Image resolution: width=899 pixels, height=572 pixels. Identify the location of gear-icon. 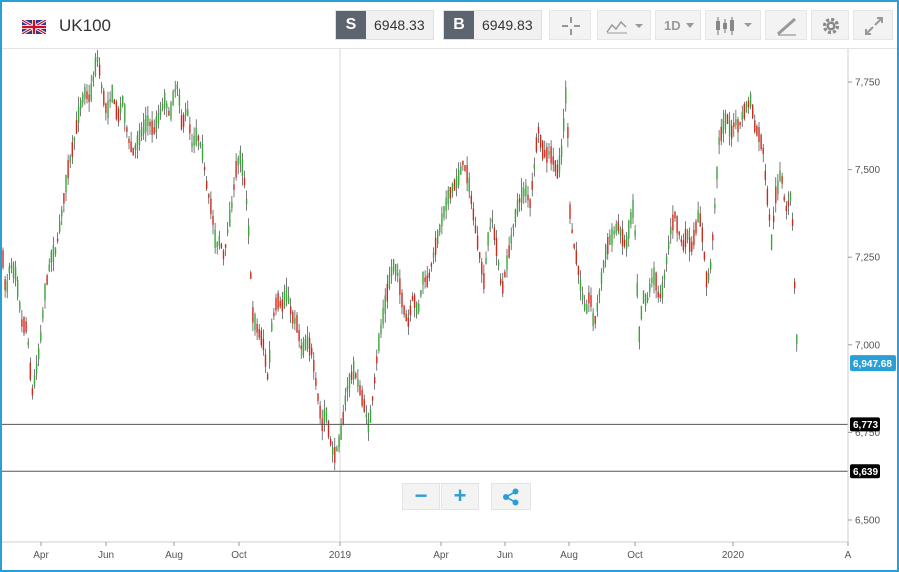
(831, 26).